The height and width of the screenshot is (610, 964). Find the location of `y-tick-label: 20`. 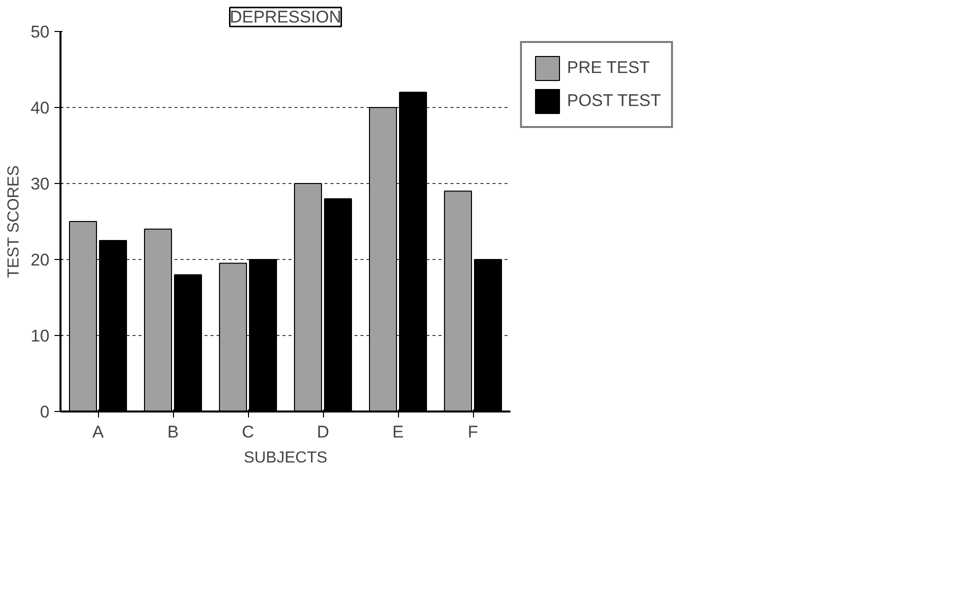

y-tick-label: 20 is located at coordinates (40, 260).